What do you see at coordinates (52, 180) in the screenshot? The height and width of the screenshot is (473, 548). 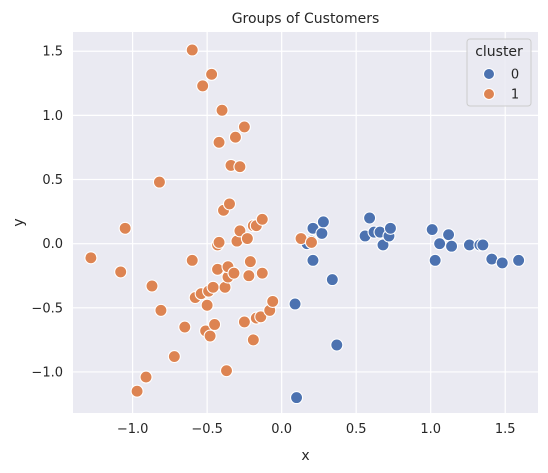 I see `y-tick-label: 0.5` at bounding box center [52, 180].